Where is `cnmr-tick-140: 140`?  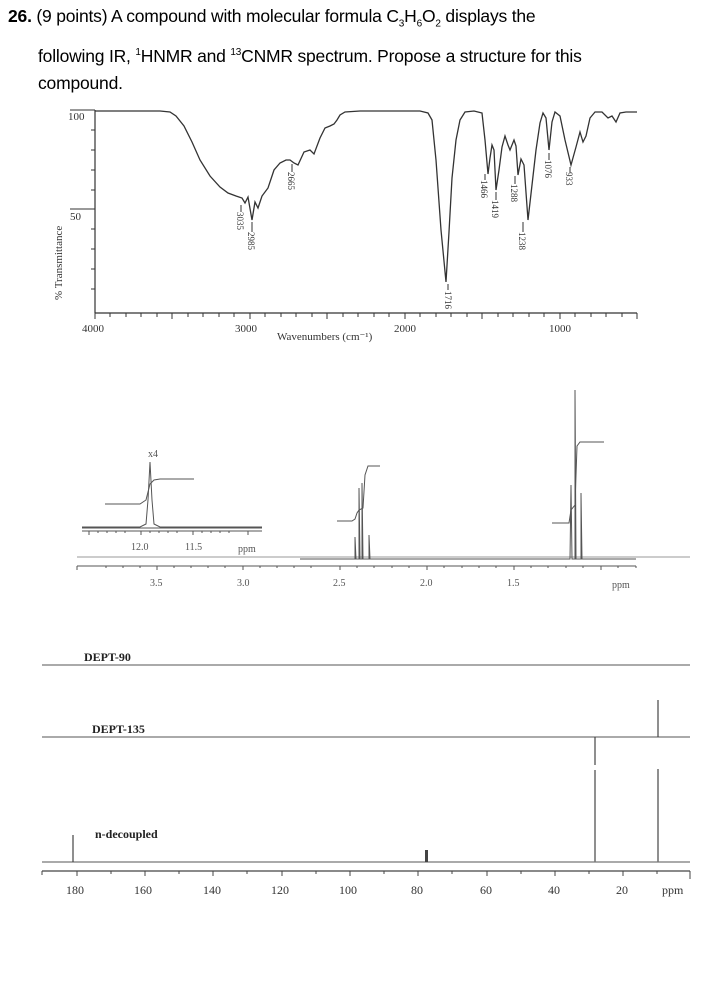
cnmr-tick-140: 140 is located at coordinates (212, 890).